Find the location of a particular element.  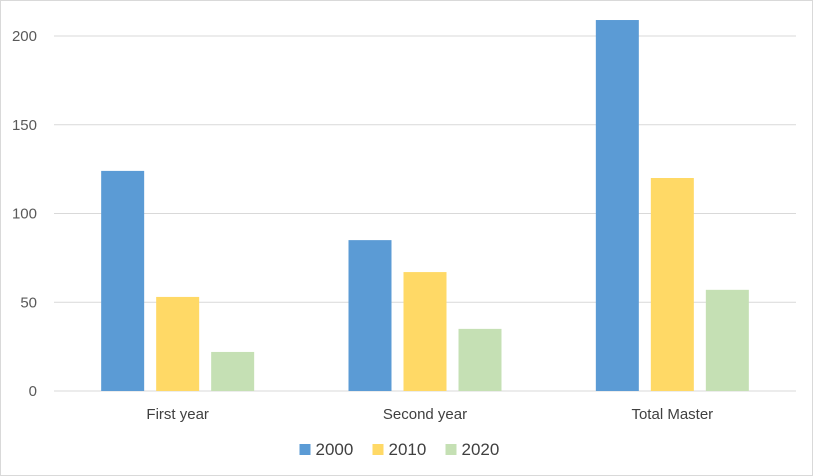

bar-2000-total-master is located at coordinates (617, 206).